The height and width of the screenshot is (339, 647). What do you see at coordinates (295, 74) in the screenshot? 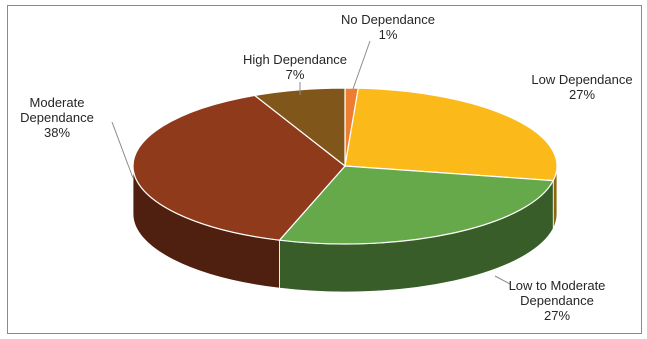
I see `data-label-value: 7%` at bounding box center [295, 74].